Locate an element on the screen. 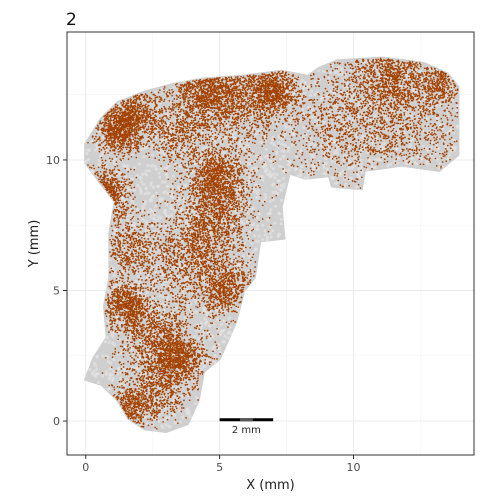 The width and height of the screenshot is (500, 500). panel-tag: 2 is located at coordinates (71, 20).